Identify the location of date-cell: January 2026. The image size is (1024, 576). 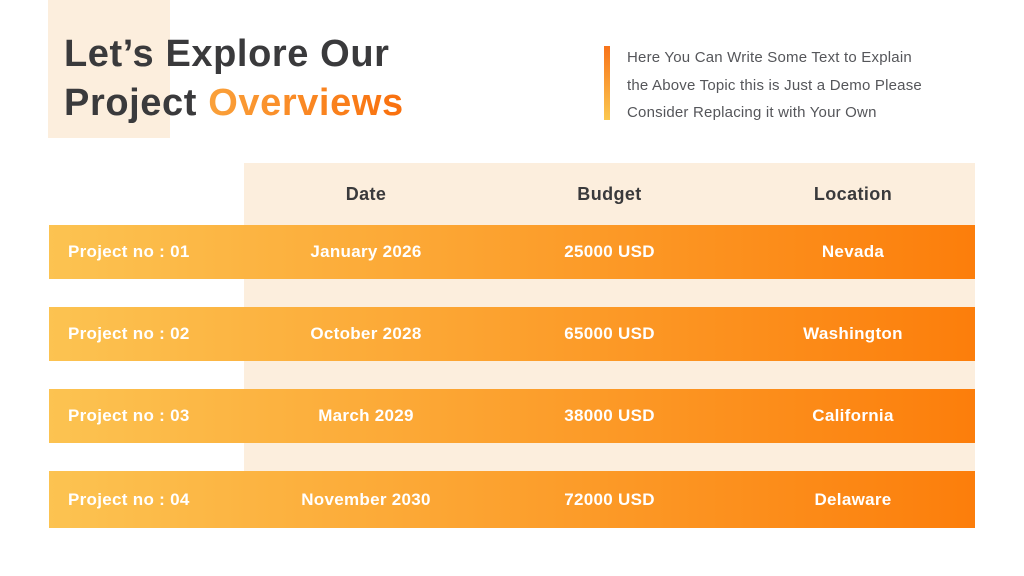
(366, 251).